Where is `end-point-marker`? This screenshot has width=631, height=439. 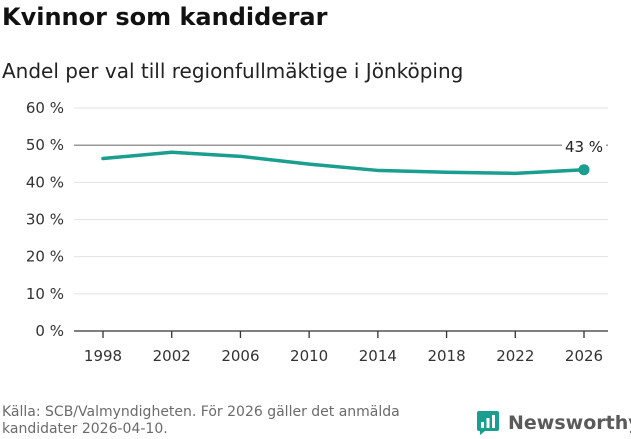 end-point-marker is located at coordinates (584, 170).